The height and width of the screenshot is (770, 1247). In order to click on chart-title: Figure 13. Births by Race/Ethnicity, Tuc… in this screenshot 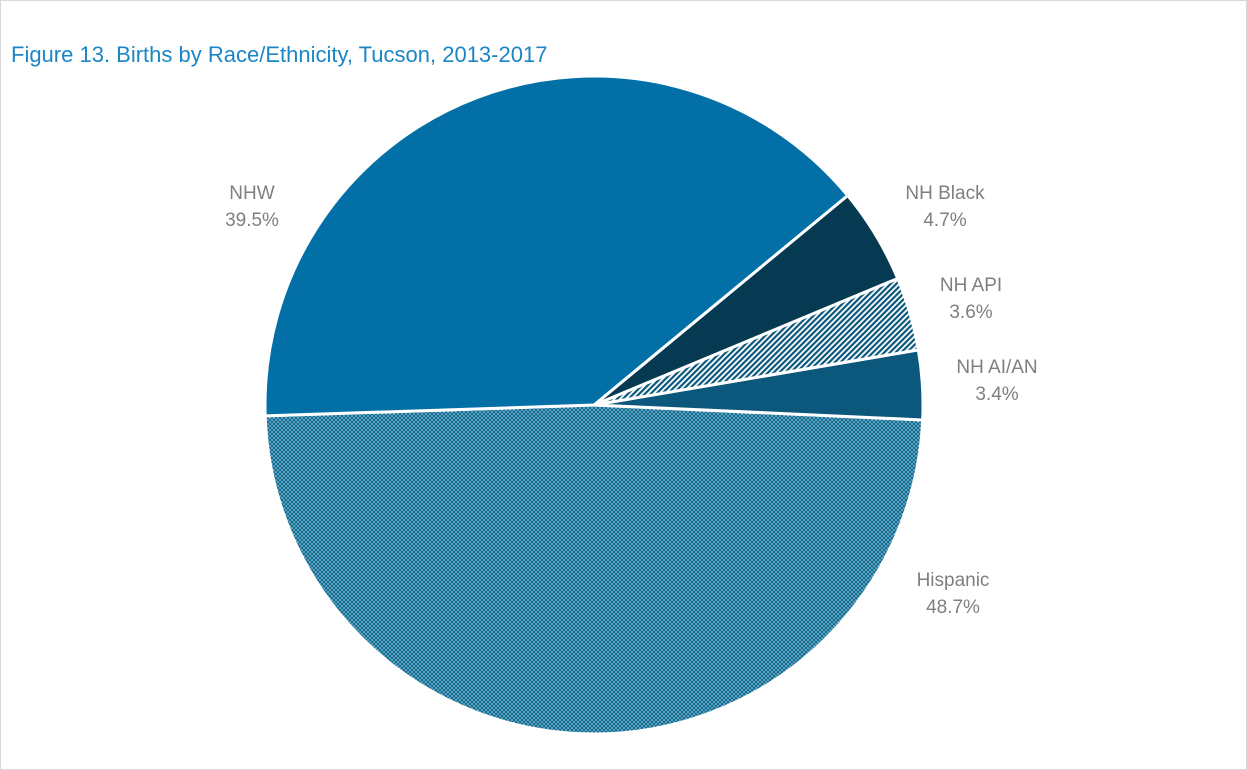, I will do `click(279, 54)`.